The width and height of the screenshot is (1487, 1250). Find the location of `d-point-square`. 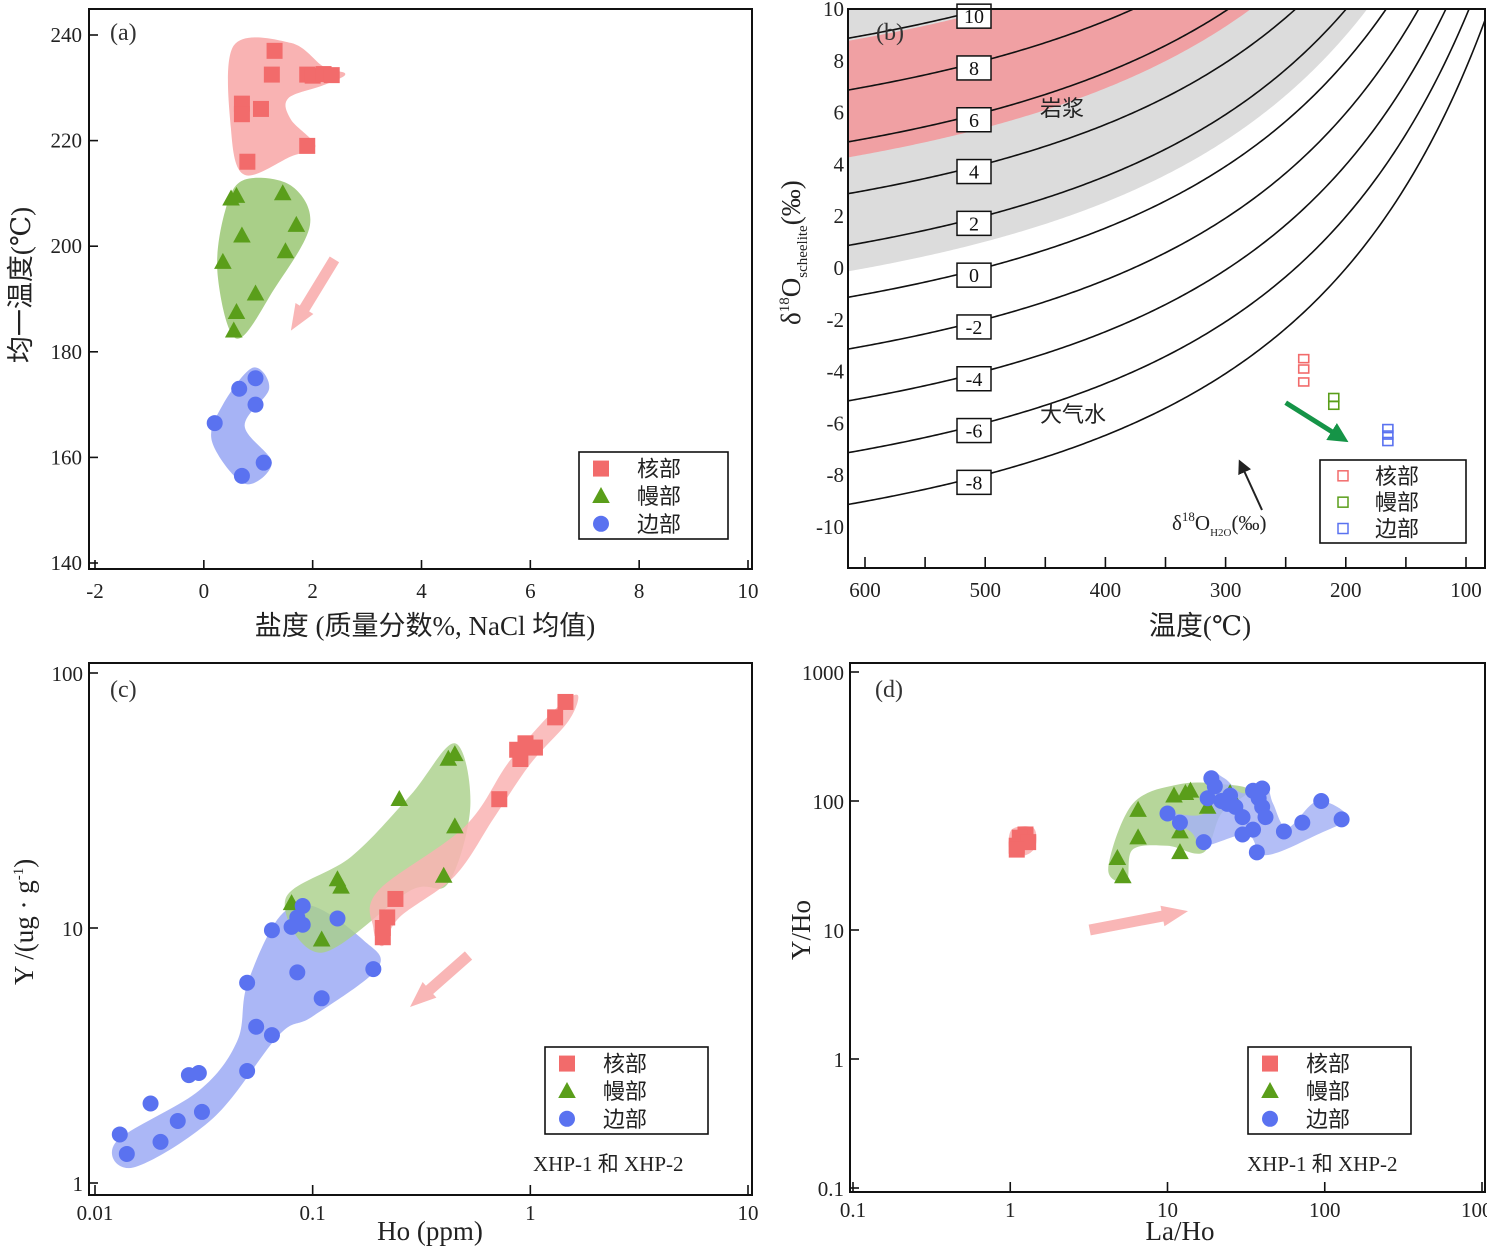

d-point-square is located at coordinates (1016, 849).